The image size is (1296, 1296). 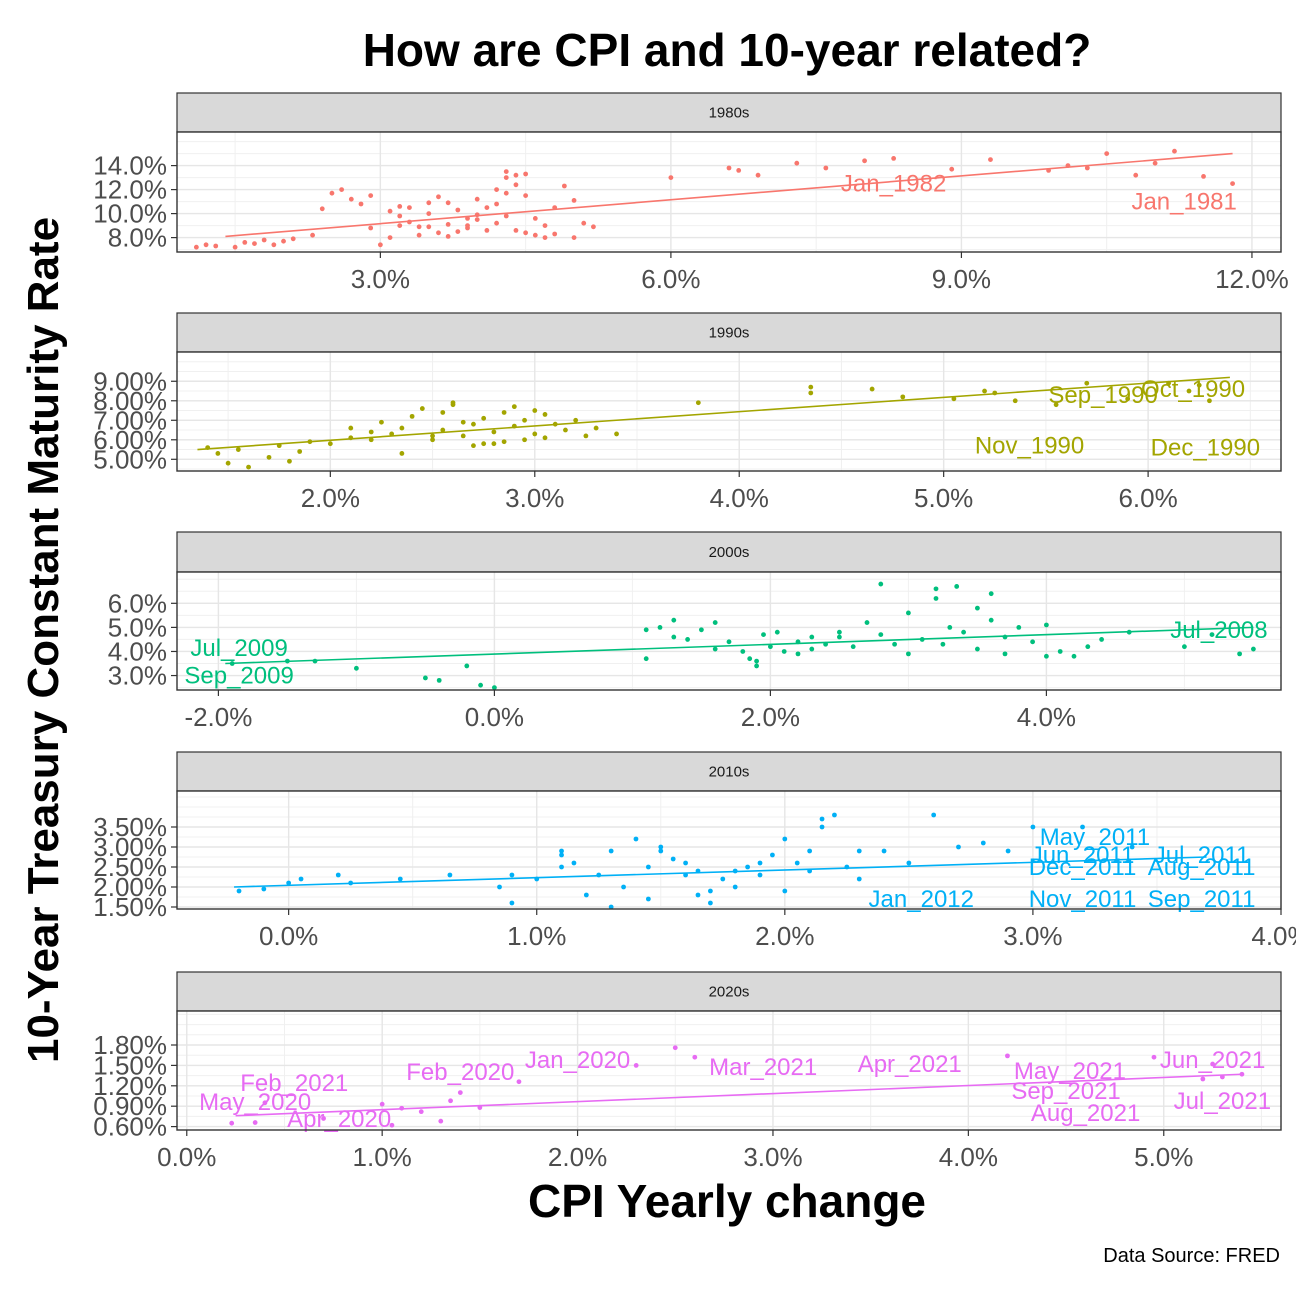 What do you see at coordinates (130, 401) in the screenshot?
I see `y-tick-label: 8.00%` at bounding box center [130, 401].